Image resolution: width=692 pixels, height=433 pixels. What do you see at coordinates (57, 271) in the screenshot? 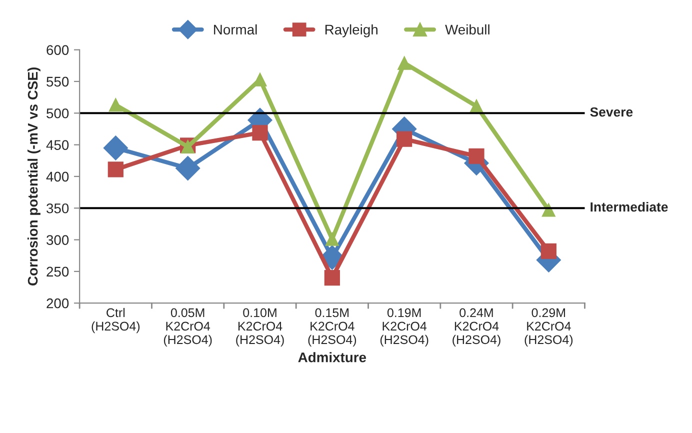
I see `y-tick-label: 250` at bounding box center [57, 271].